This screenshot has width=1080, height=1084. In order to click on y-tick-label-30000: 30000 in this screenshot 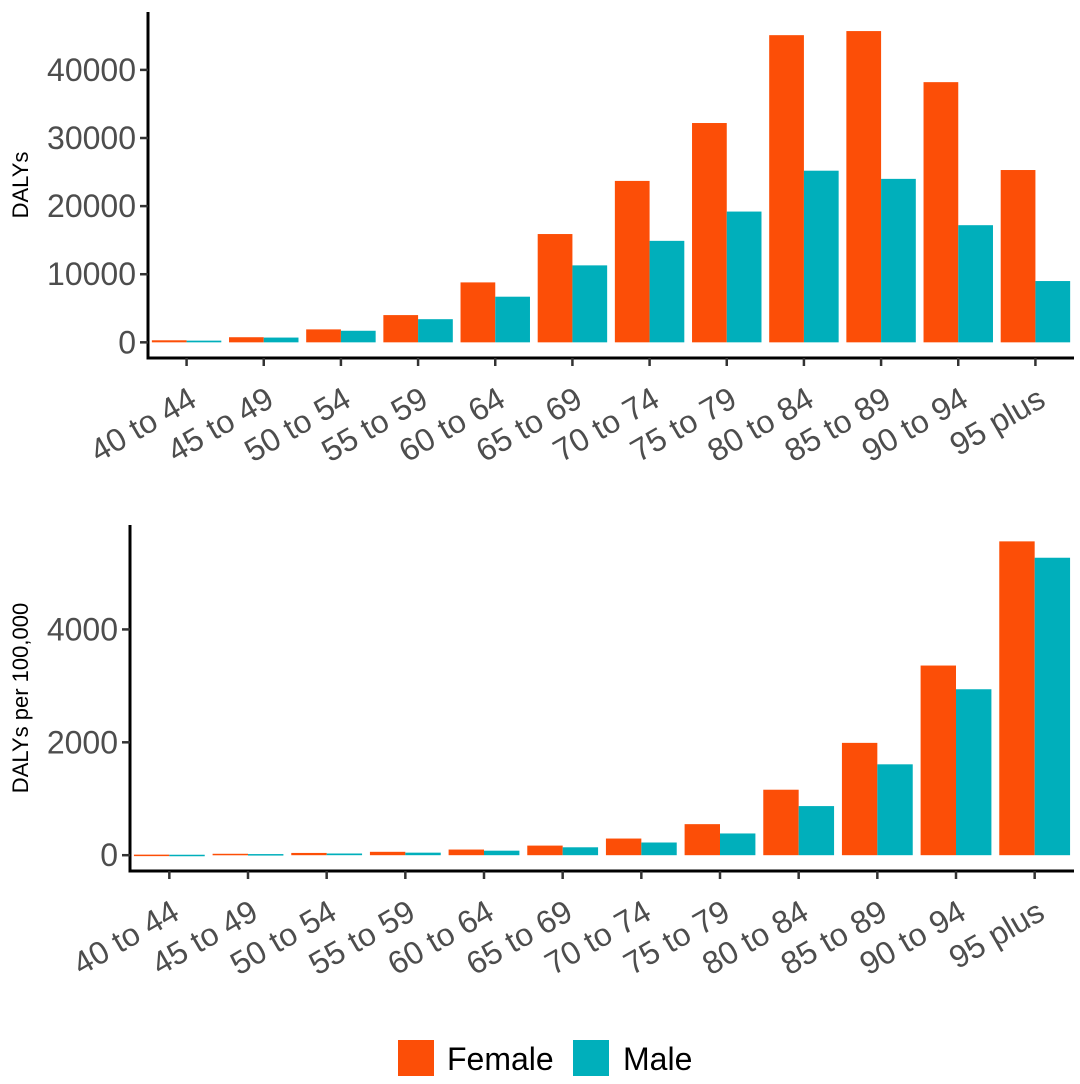, I will do `click(91, 138)`.